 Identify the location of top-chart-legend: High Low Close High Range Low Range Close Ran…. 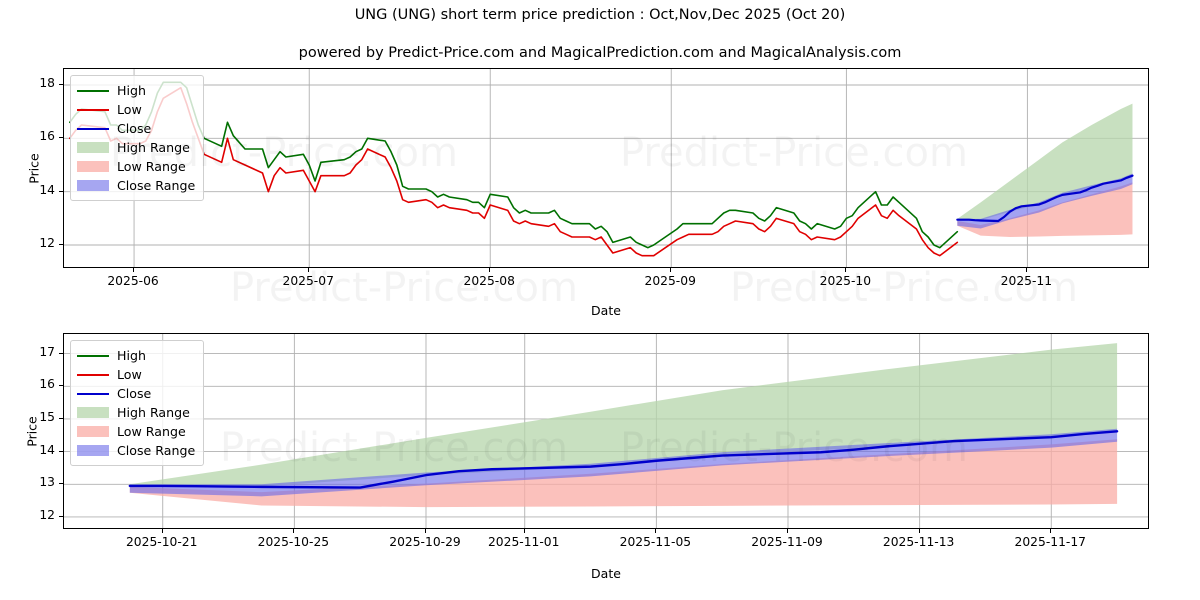
(137, 138).